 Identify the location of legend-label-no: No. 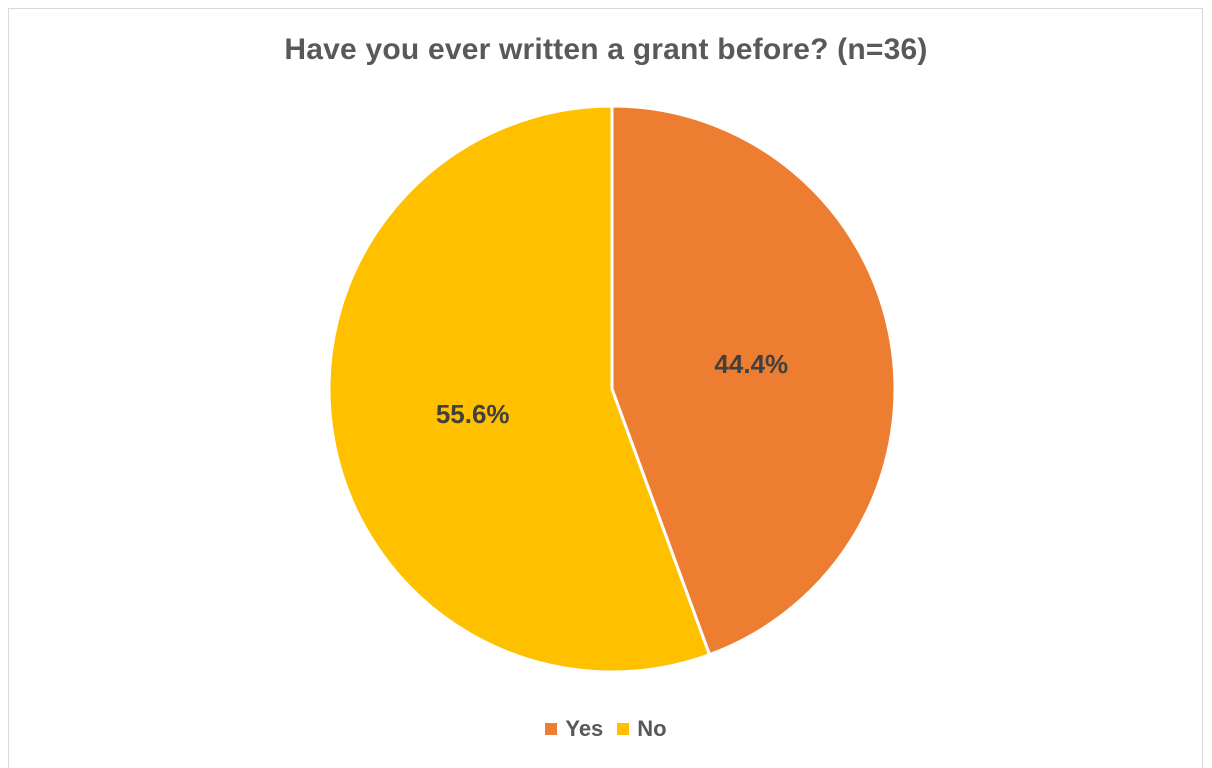
(652, 728).